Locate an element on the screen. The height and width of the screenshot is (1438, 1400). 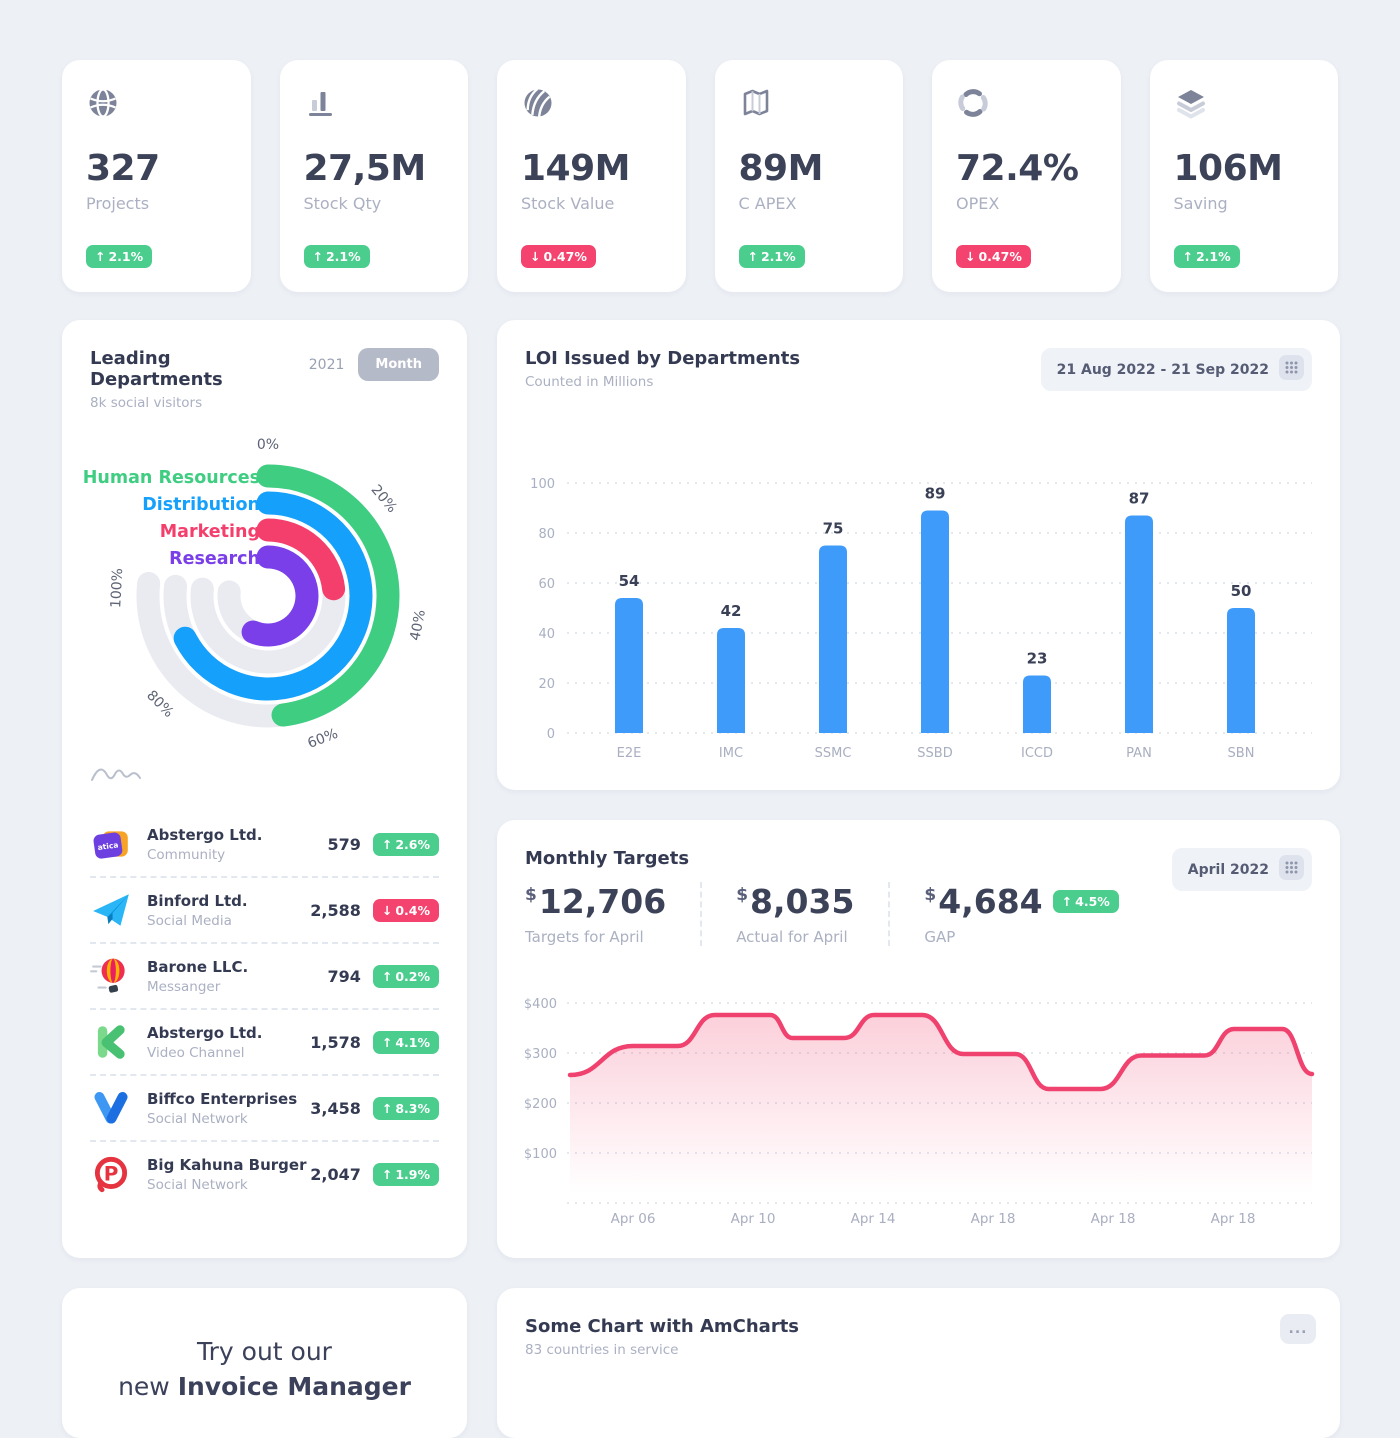
trend-badge: ↑8.3% is located at coordinates (406, 1108).